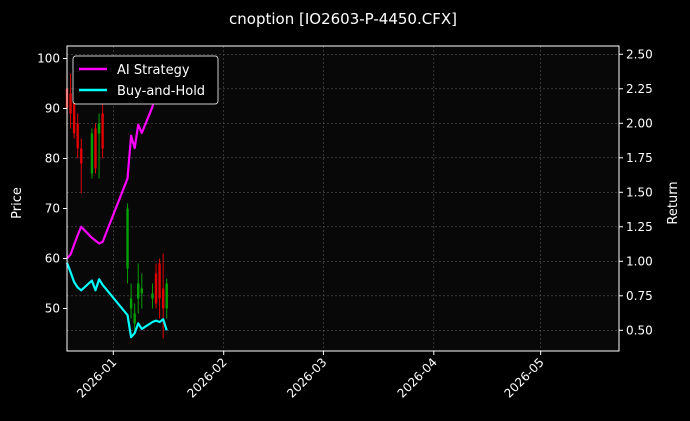 The image size is (690, 421). What do you see at coordinates (48, 59) in the screenshot?
I see `y-tick-label: 100` at bounding box center [48, 59].